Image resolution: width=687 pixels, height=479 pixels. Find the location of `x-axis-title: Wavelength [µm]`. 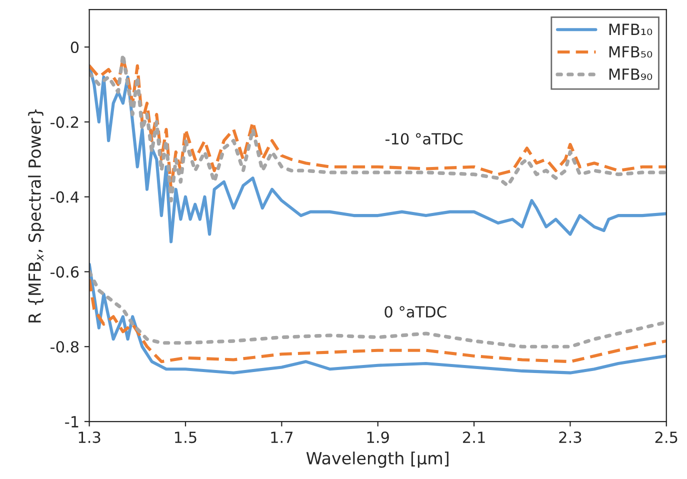

x-axis-title: Wavelength [µm] is located at coordinates (377, 460).